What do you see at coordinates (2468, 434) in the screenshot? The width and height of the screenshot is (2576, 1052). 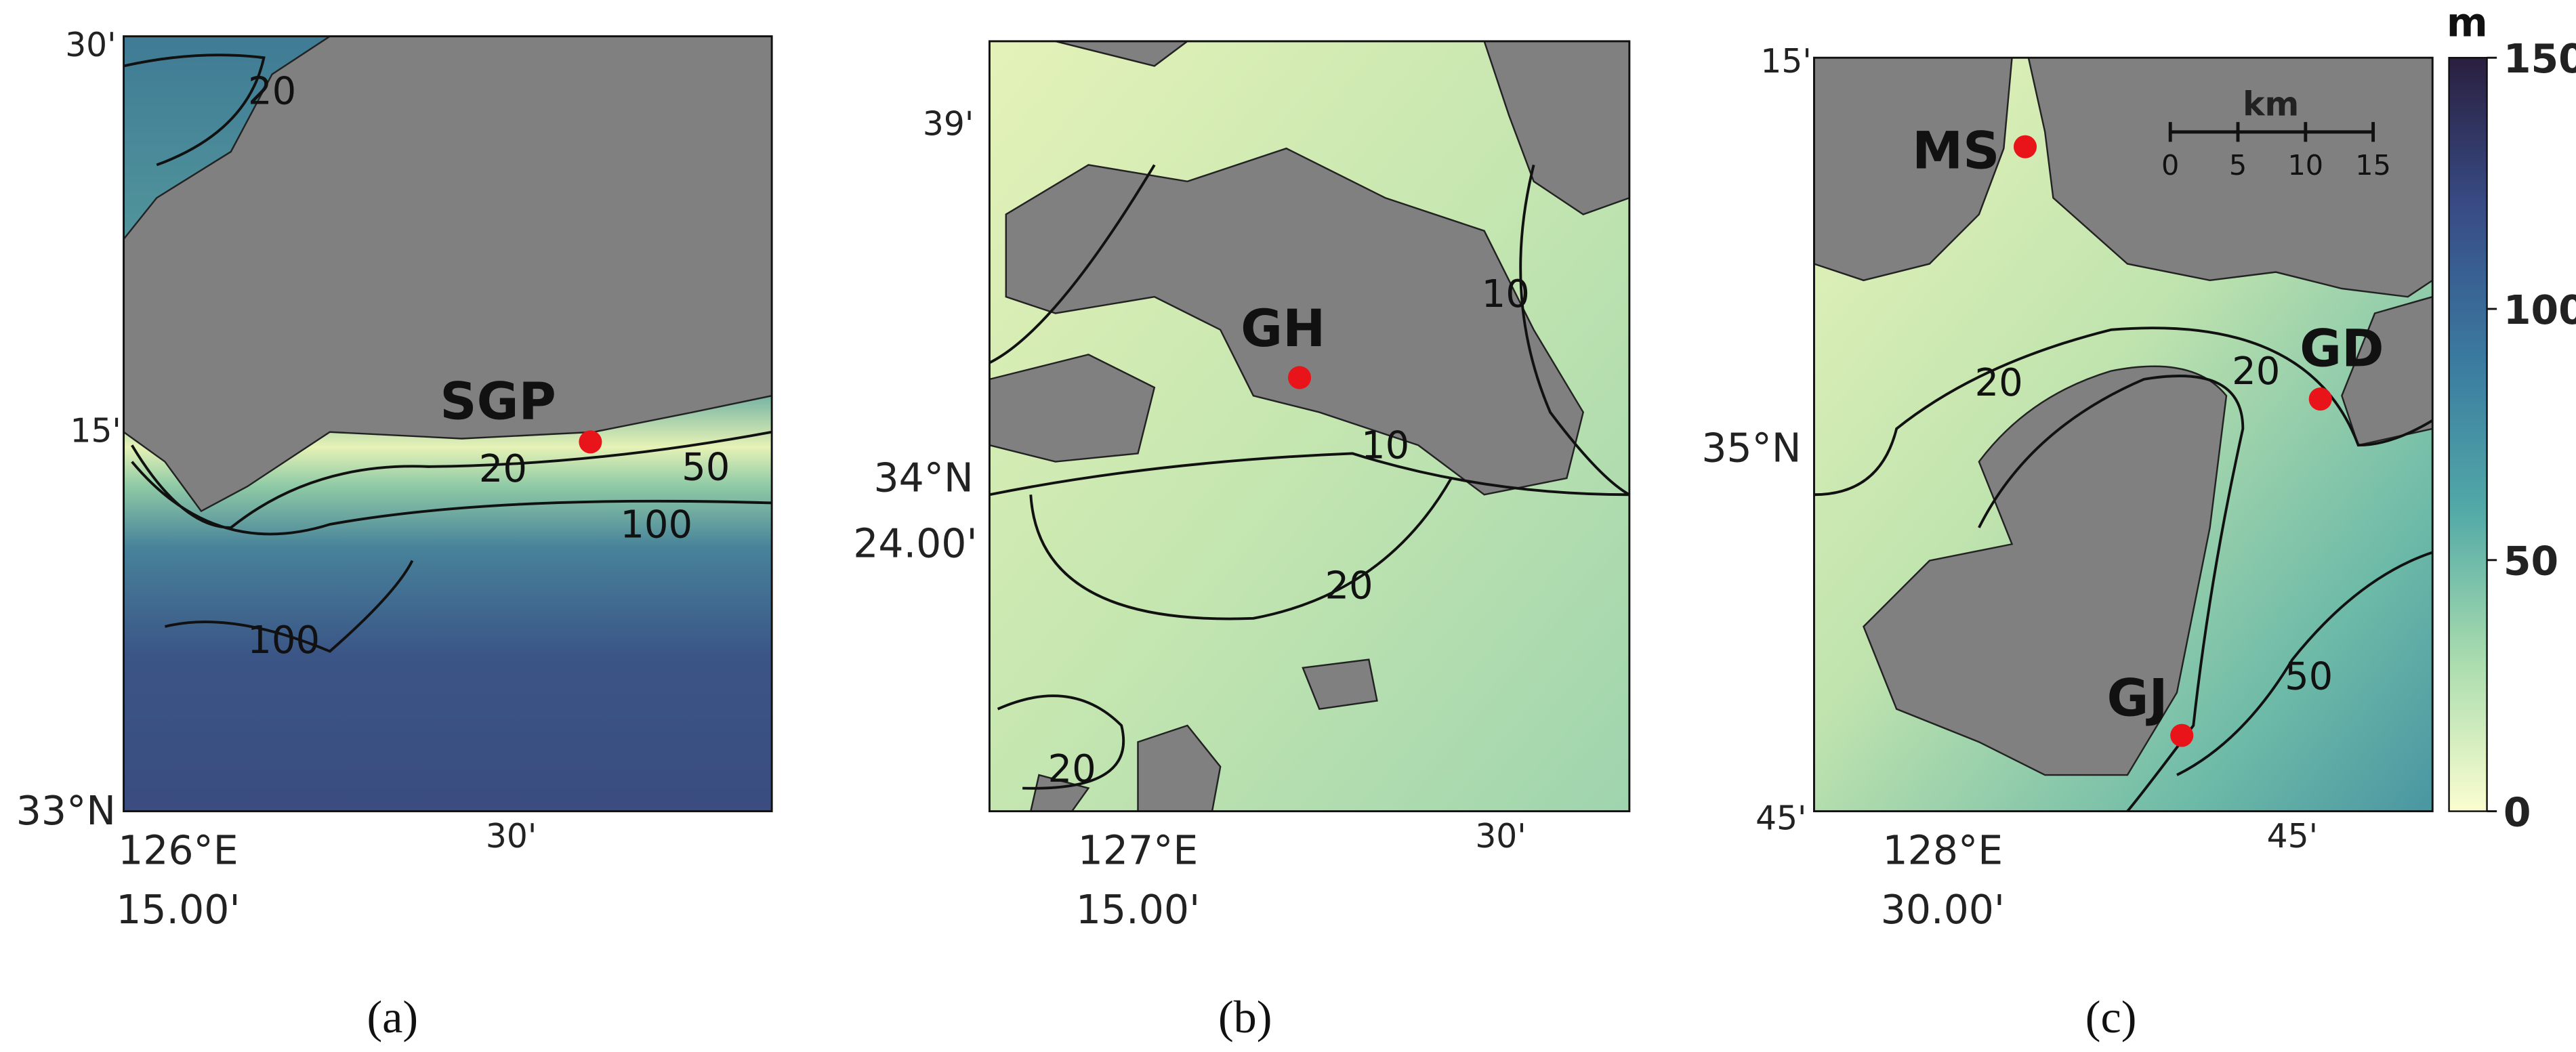 I see `colorbar-gradient` at bounding box center [2468, 434].